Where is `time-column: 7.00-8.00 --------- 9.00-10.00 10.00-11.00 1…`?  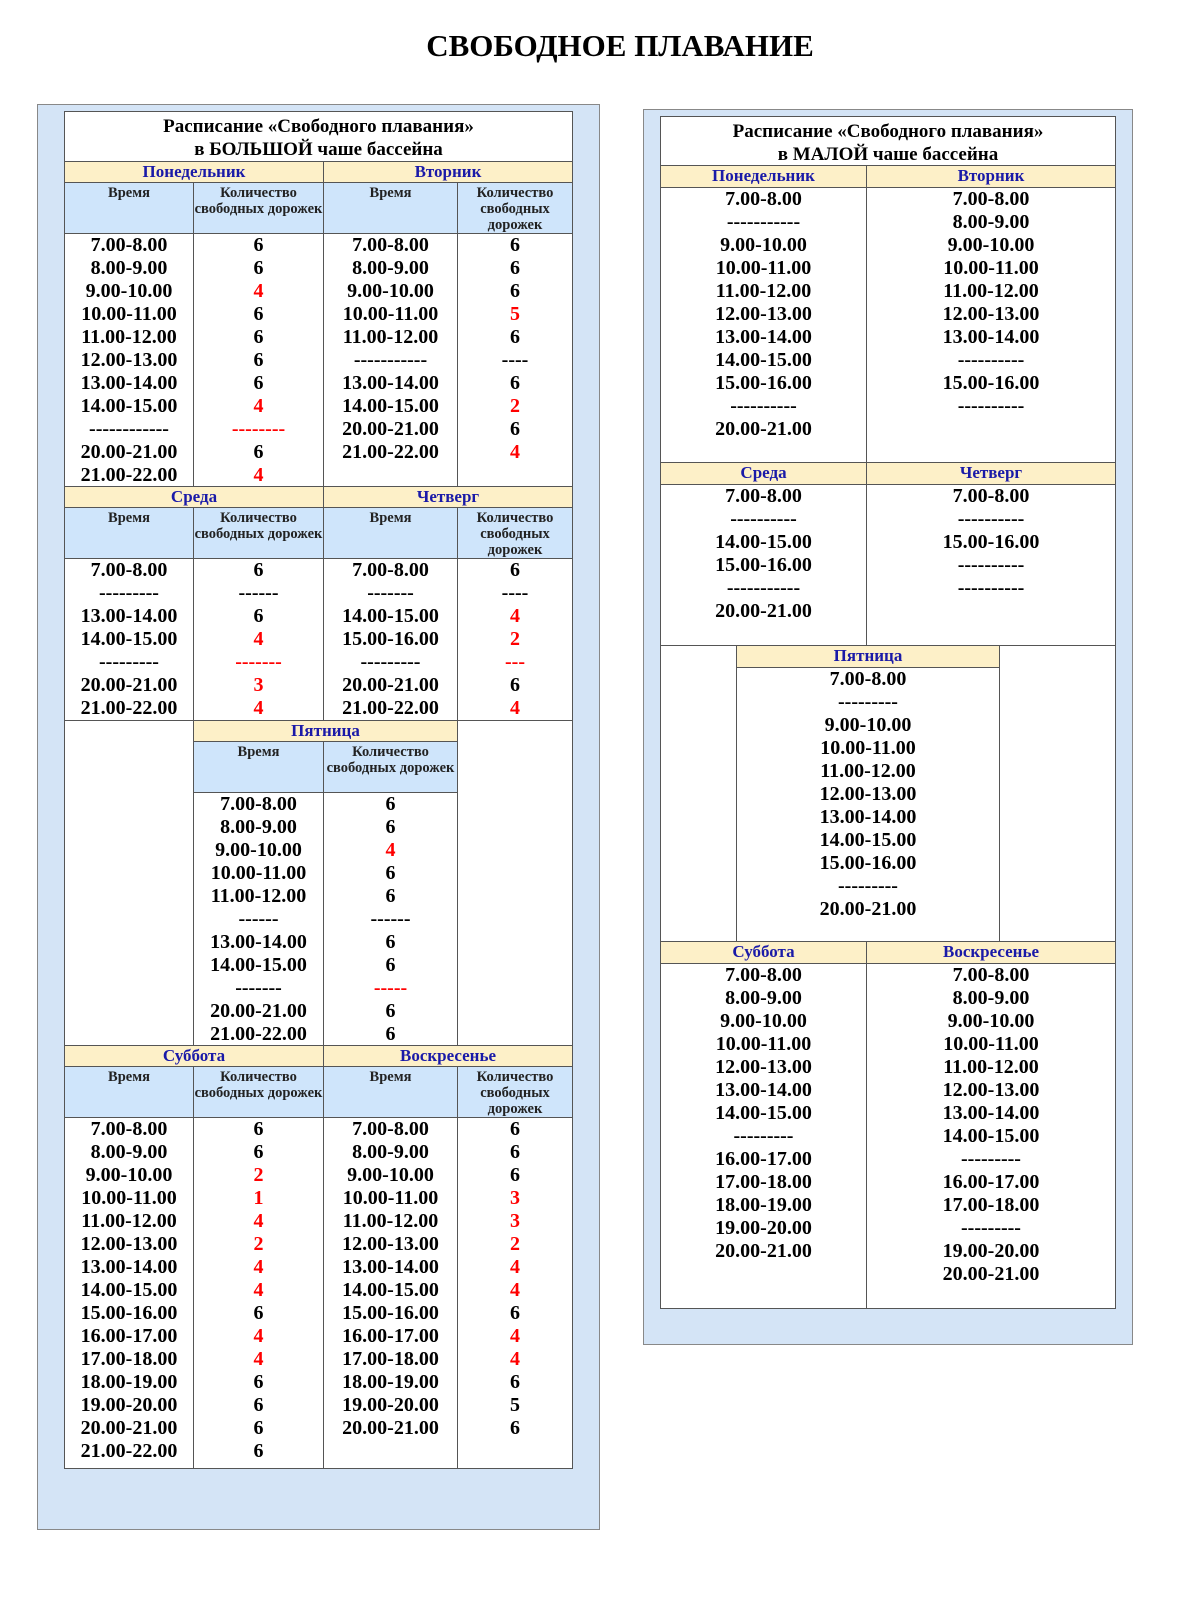
time-column: 7.00-8.00 --------- 9.00-10.00 10.00-11.00 1… is located at coordinates (868, 804).